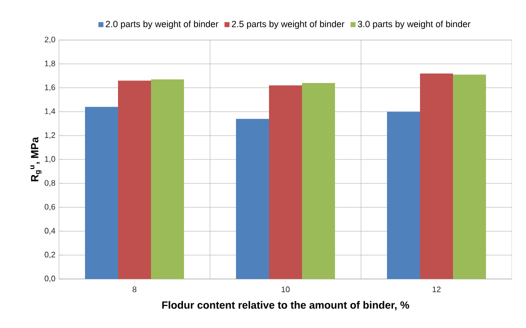 This screenshot has height=328, width=526. What do you see at coordinates (50, 135) in the screenshot?
I see `y-tick-label: 1,2` at bounding box center [50, 135].